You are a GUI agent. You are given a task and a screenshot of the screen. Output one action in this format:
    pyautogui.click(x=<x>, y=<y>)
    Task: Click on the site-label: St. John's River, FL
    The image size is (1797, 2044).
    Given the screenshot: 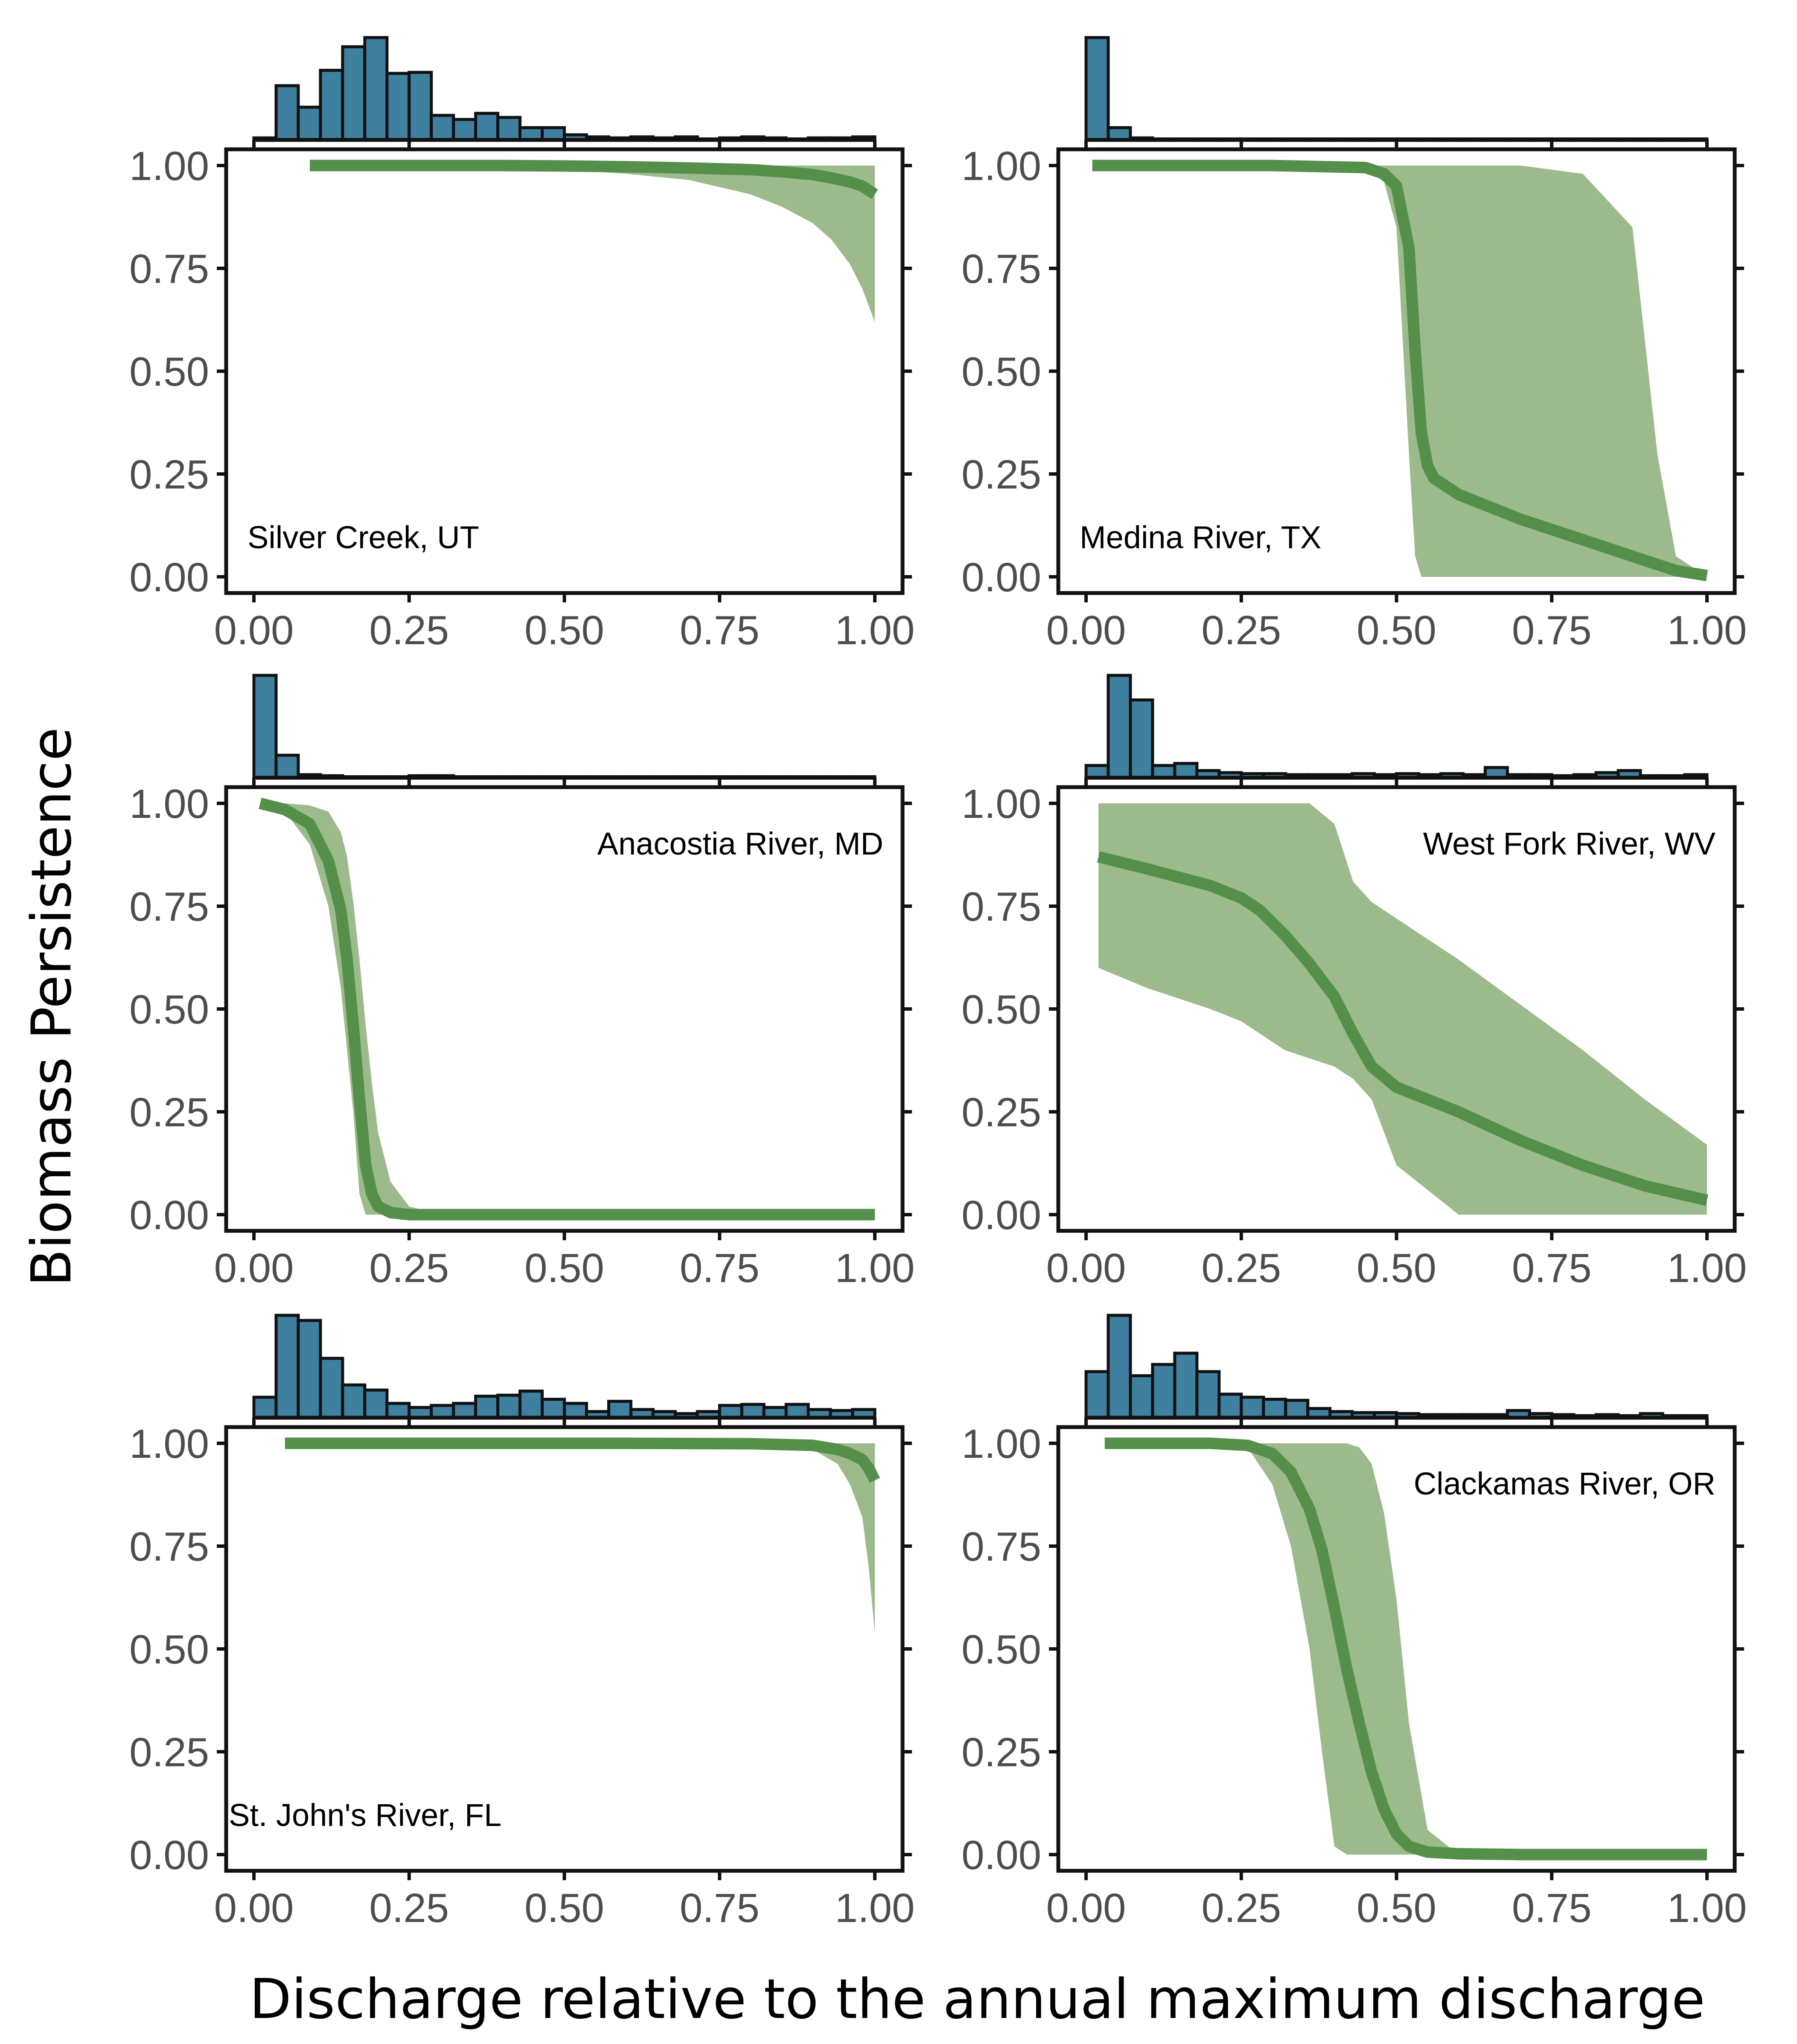 What is the action you would take?
    pyautogui.click(x=365, y=1815)
    